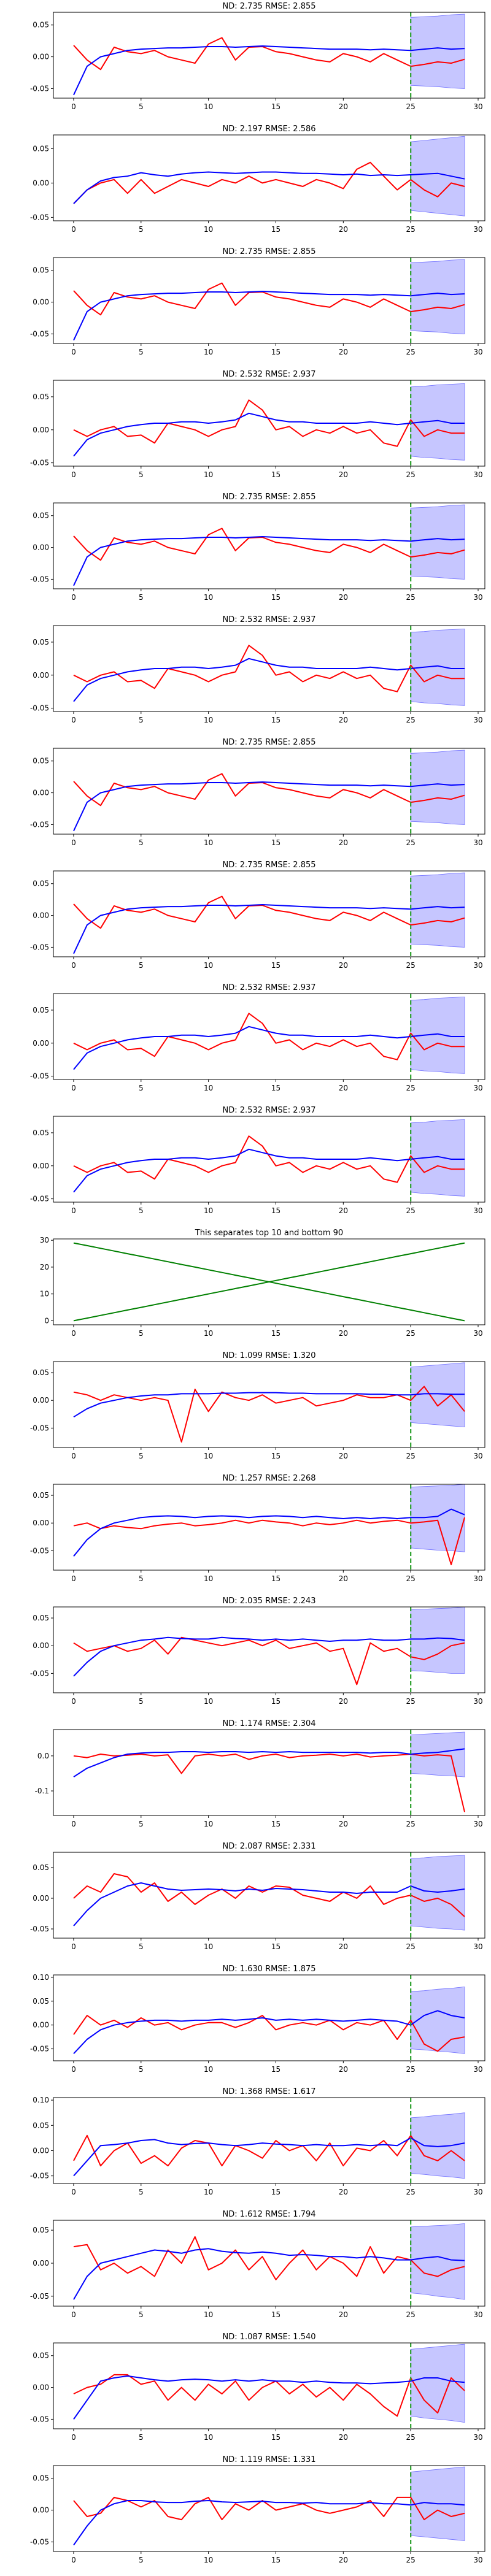 The image size is (491, 2576). Describe the element at coordinates (275, 2069) in the screenshot. I see `chart-17-x-tick-label: 15` at that location.